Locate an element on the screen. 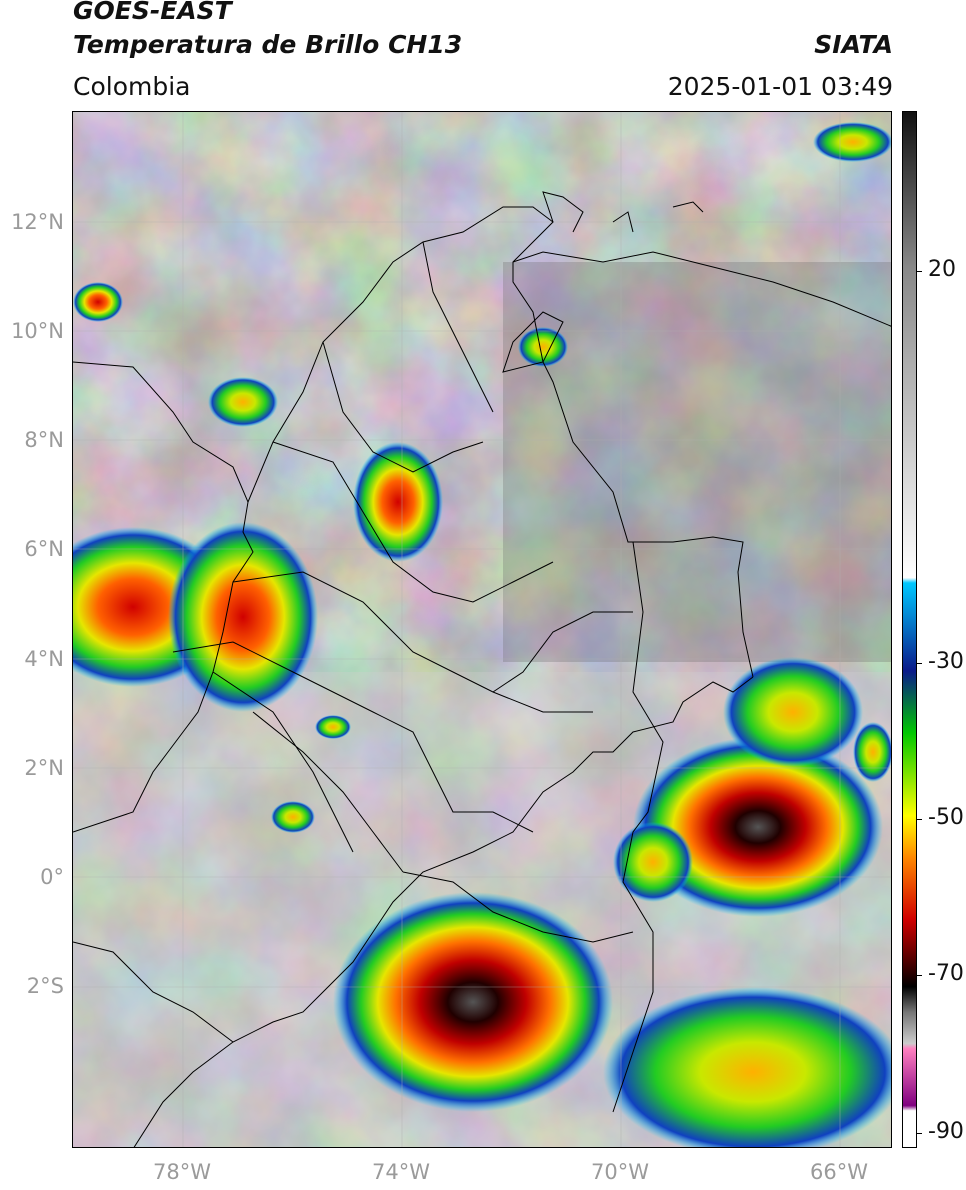 The image size is (966, 1190). agency-label: SIATA is located at coordinates (853, 44).